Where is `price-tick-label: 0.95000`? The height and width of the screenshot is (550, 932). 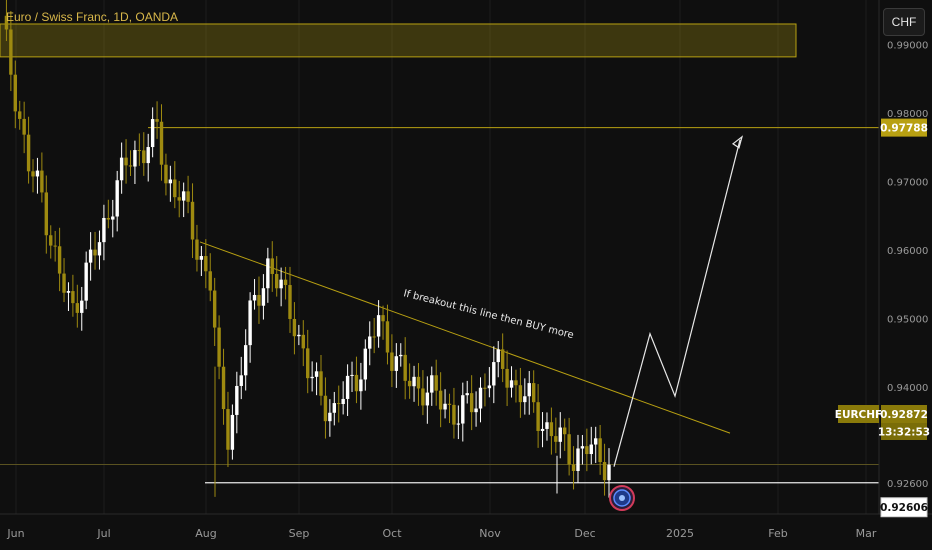
price-tick-label: 0.95000 is located at coordinates (907, 320).